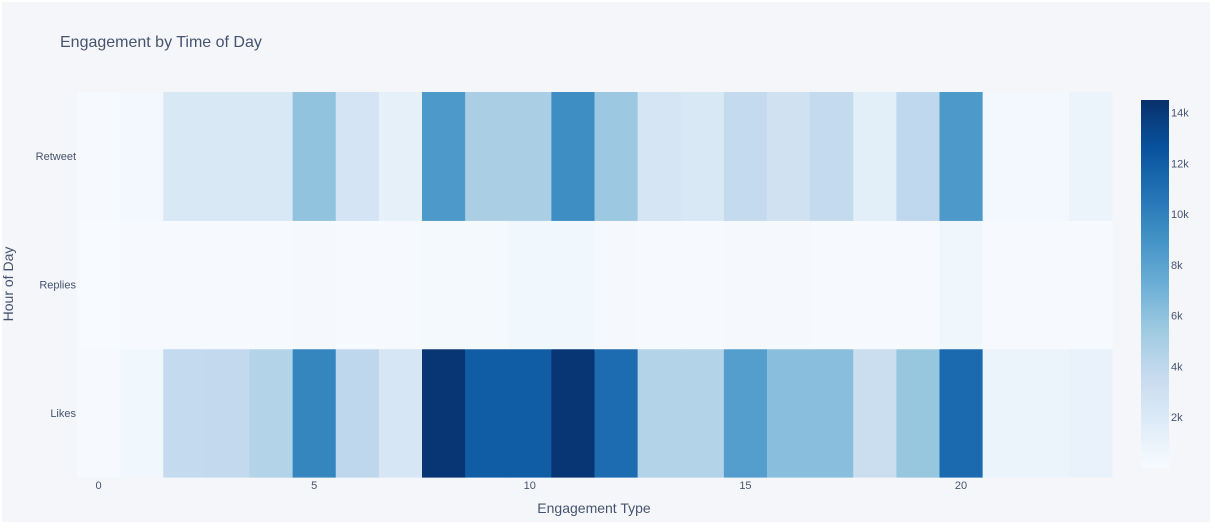 The width and height of the screenshot is (1215, 530). I want to click on colorbar-tick-label: 10k, so click(1180, 215).